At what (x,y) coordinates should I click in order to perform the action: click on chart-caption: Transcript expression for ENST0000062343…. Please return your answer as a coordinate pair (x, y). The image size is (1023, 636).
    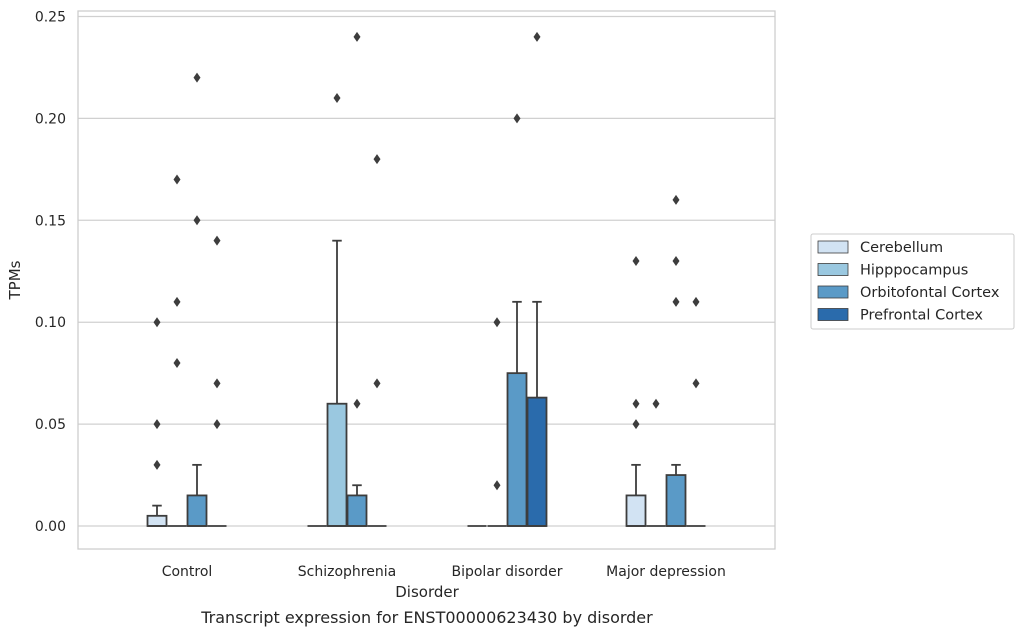
    Looking at the image, I should click on (426, 617).